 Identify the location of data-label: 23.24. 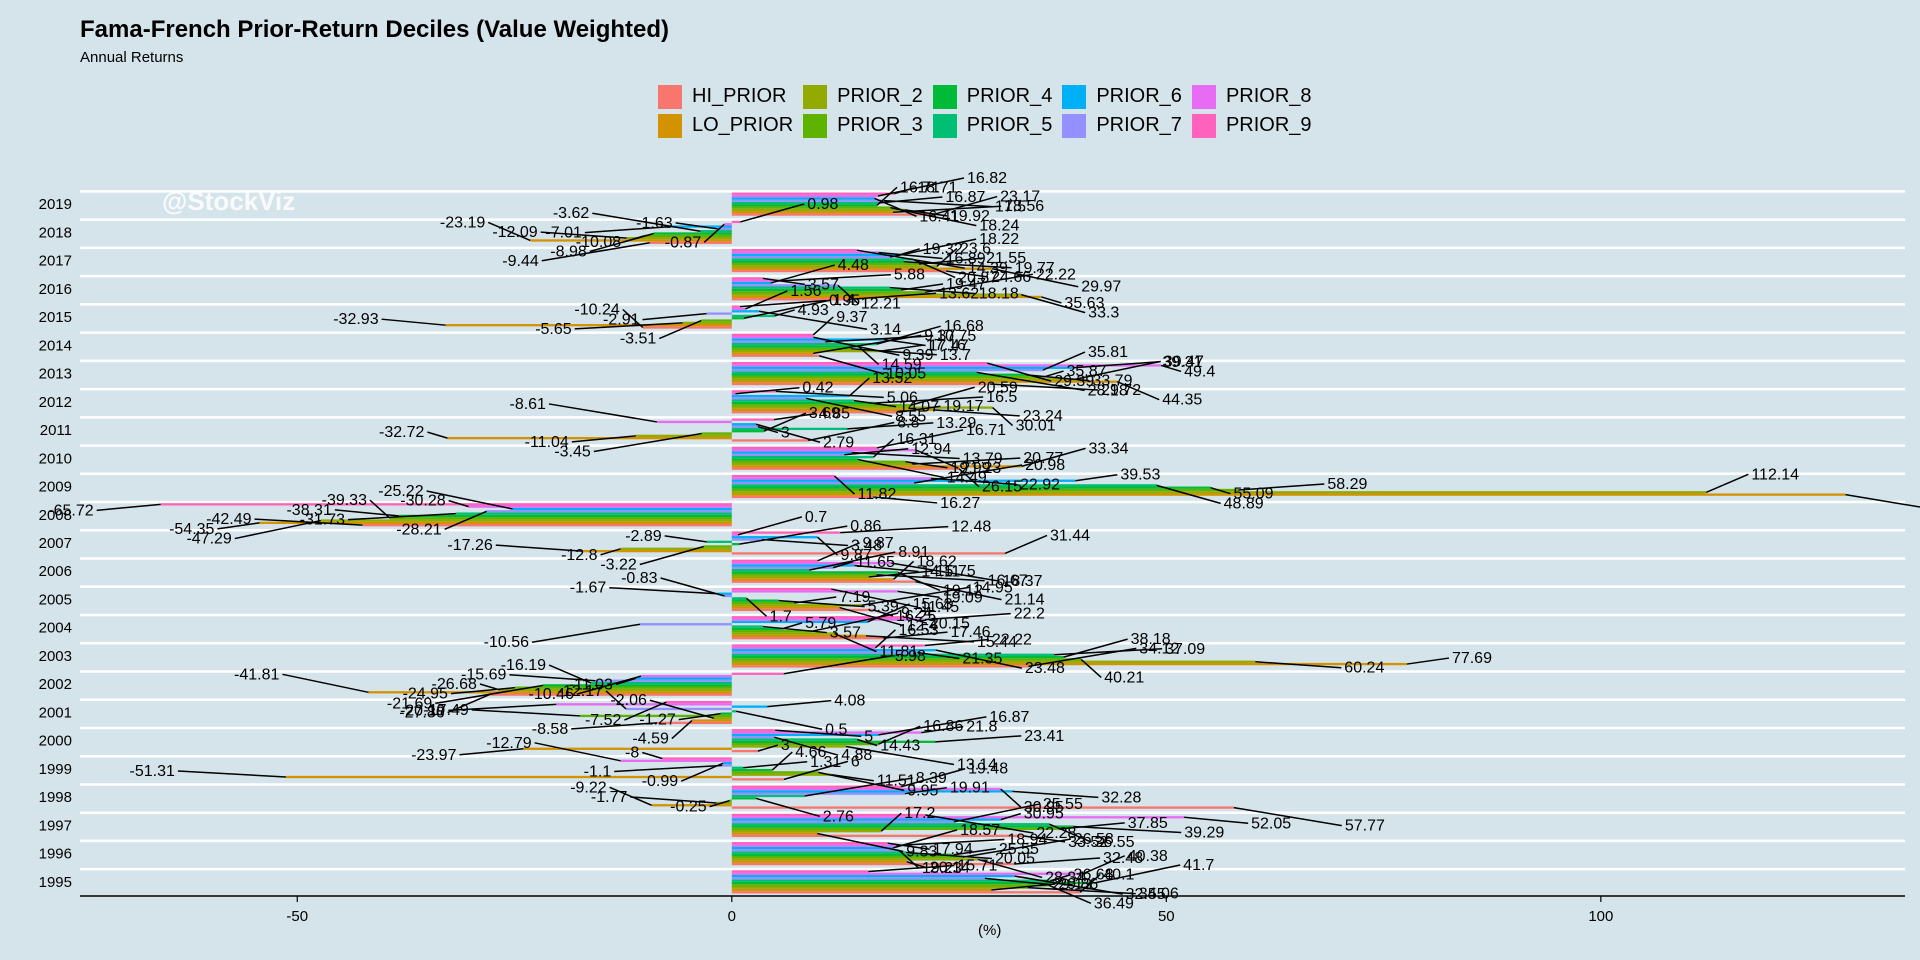
(1043, 416).